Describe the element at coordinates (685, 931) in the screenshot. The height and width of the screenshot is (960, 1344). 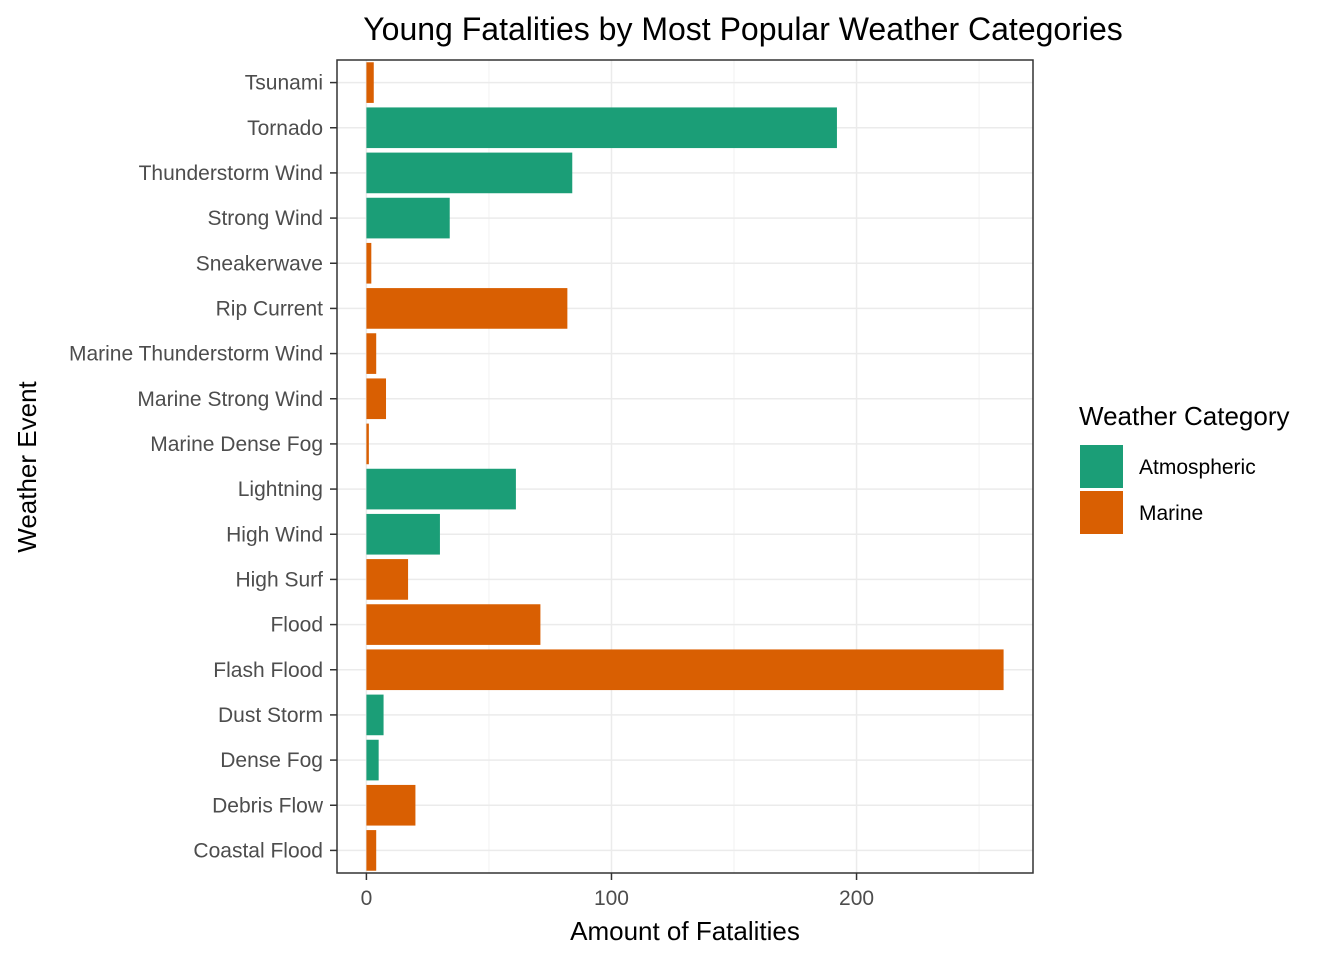
I see `x-axis-title: Amount of Fatalities` at that location.